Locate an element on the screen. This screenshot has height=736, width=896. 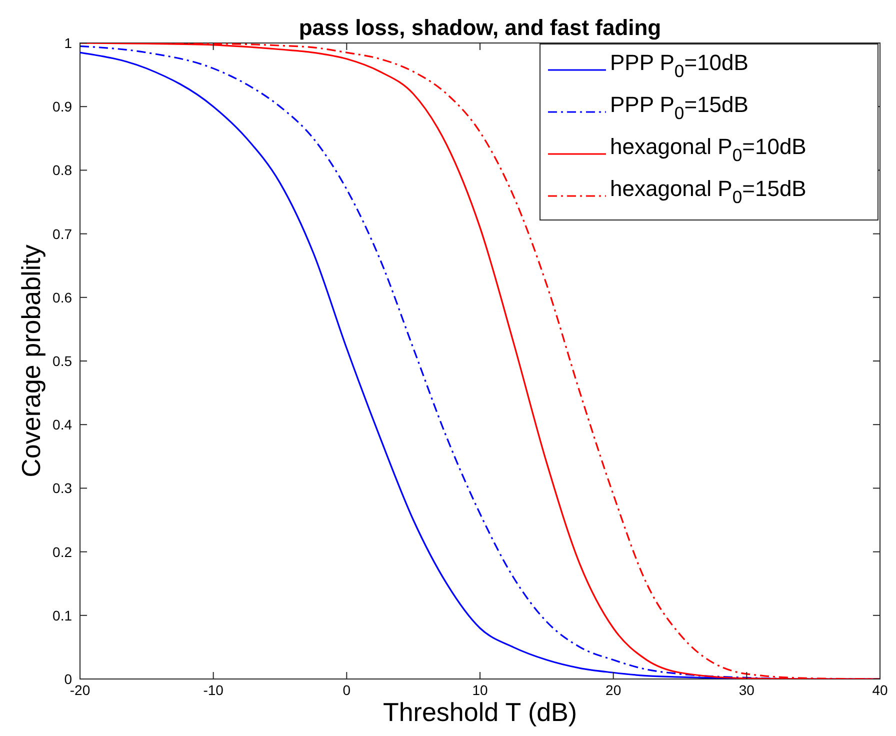
legend-label: PPP P$_{0}$=10dB is located at coordinates (679, 66).